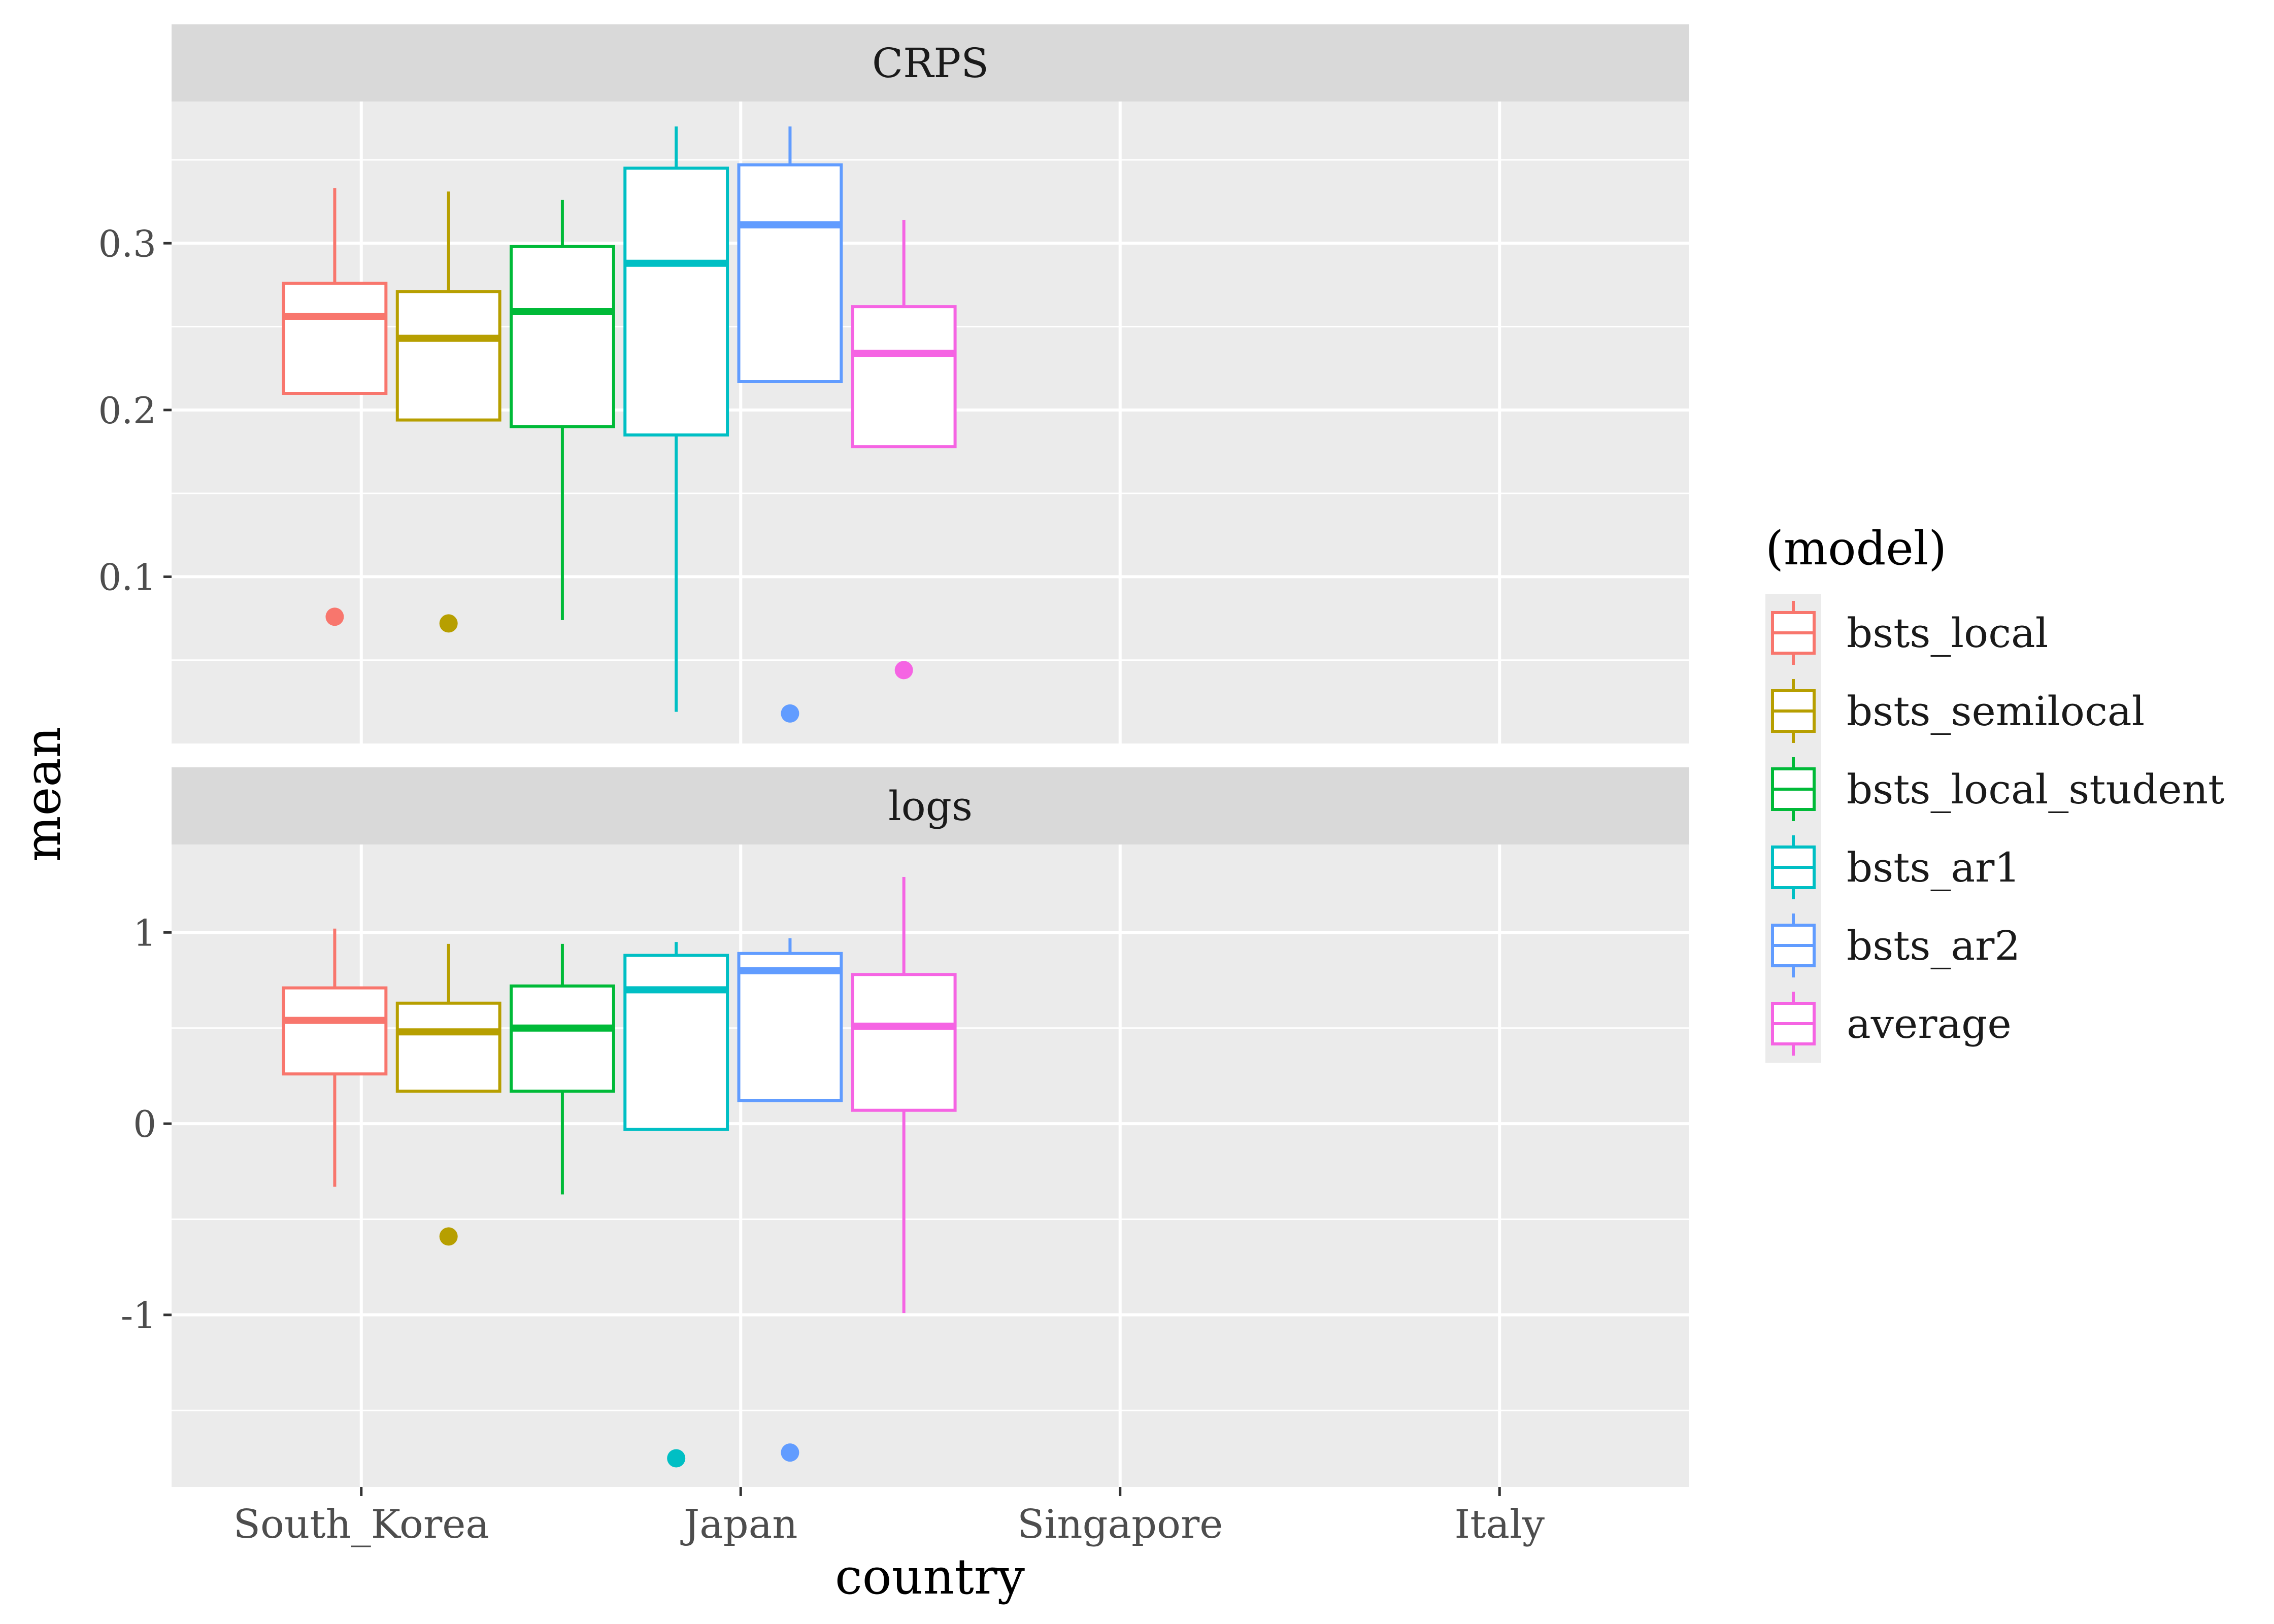 Image resolution: width=2274 pixels, height=1624 pixels. I want to click on legend-item-bsts_local: bsts_local, so click(1909, 633).